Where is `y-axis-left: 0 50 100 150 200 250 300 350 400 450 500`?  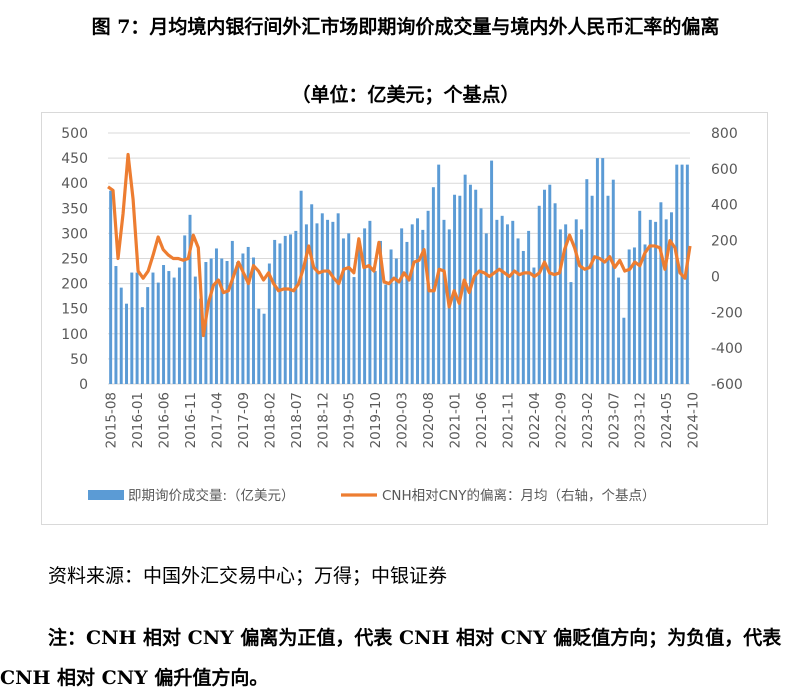
y-axis-left: 0 50 100 150 200 250 300 350 400 450 500 is located at coordinates (74, 259).